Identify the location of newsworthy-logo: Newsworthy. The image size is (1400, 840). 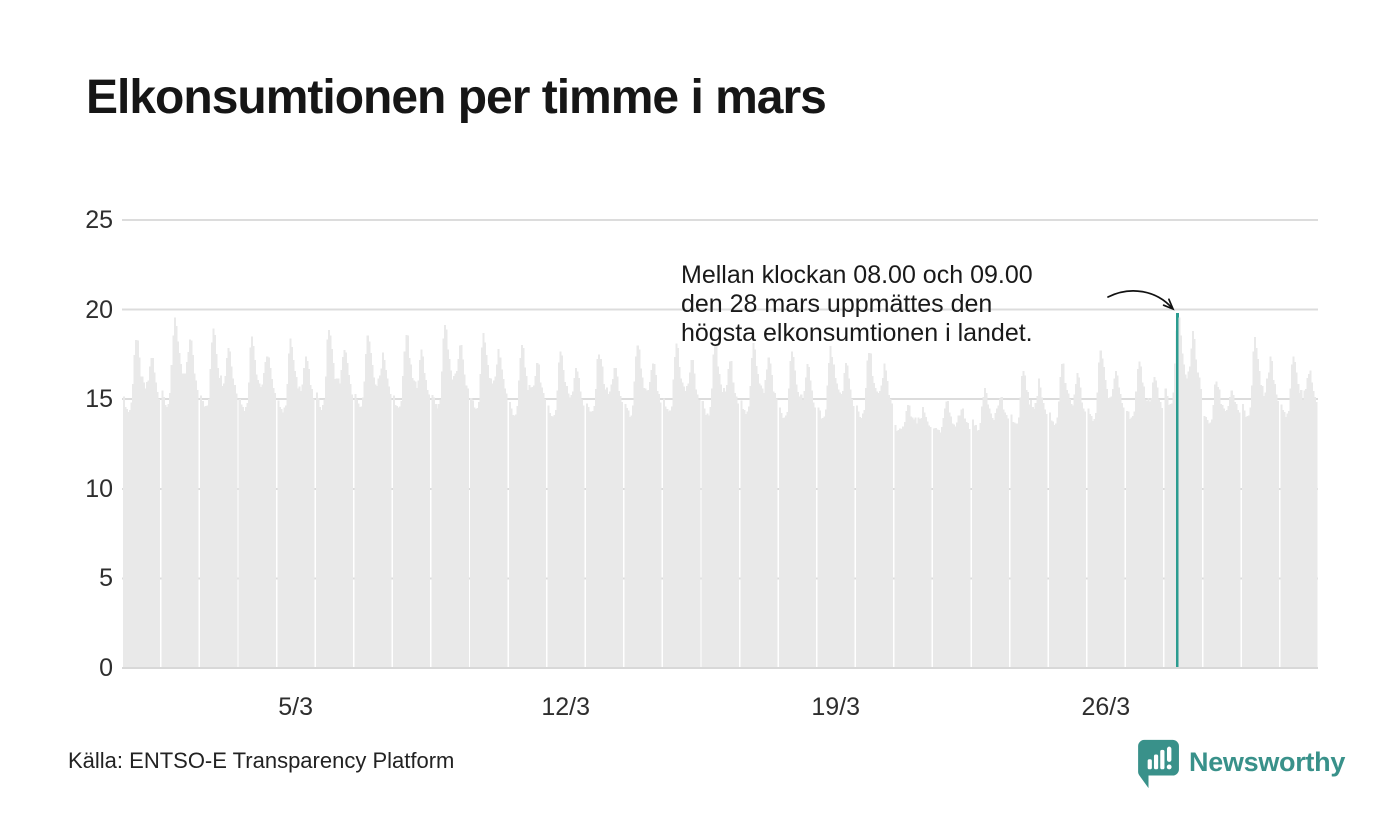
(1241, 764).